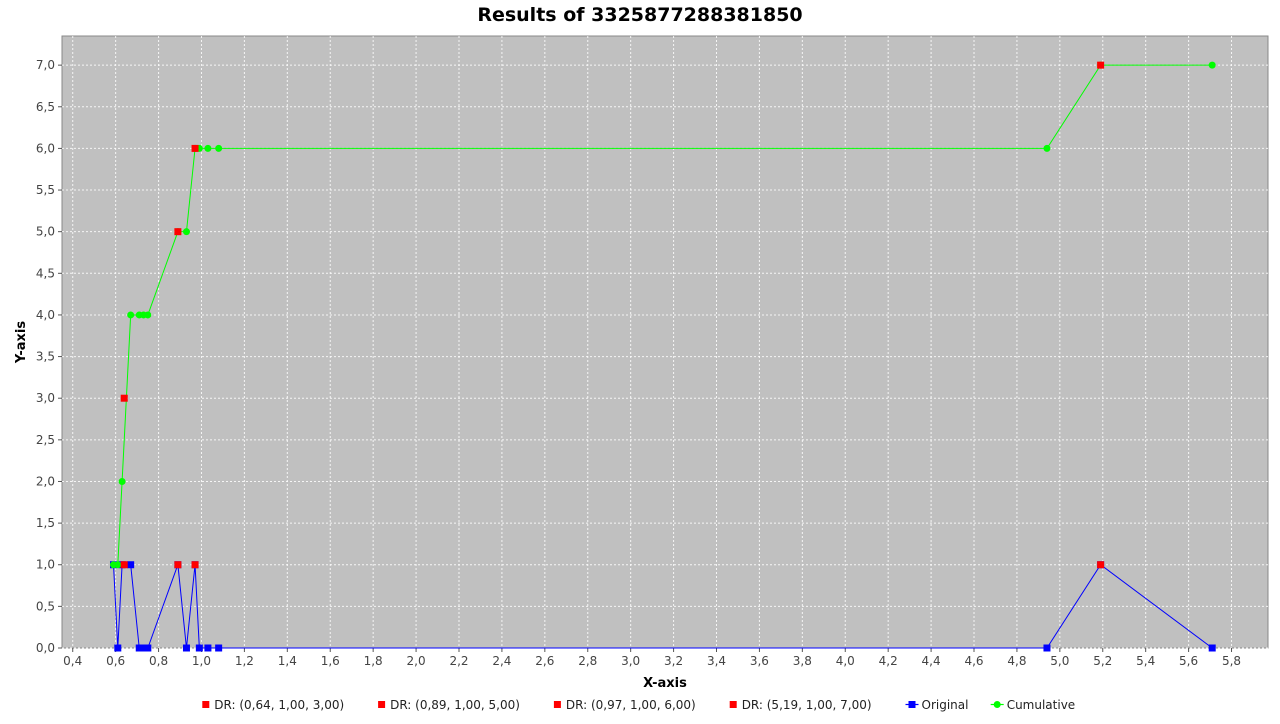  I want to click on y-tick-label: 1,5, so click(45, 523).